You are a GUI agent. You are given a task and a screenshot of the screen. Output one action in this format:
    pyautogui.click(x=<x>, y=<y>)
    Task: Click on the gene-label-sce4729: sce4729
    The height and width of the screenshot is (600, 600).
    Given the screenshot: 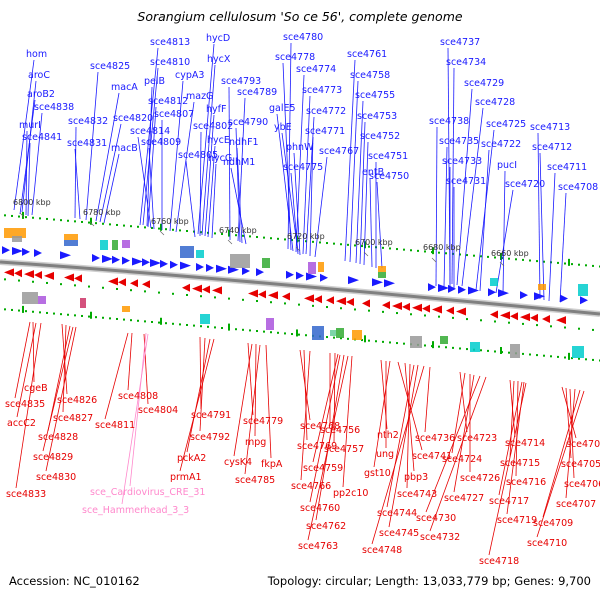 What is the action you would take?
    pyautogui.click(x=484, y=83)
    